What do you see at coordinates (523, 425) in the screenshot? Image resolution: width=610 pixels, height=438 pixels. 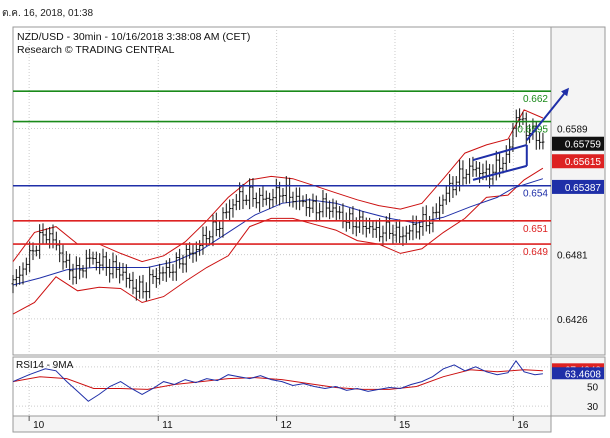 I see `time-tick-label: 16` at bounding box center [523, 425].